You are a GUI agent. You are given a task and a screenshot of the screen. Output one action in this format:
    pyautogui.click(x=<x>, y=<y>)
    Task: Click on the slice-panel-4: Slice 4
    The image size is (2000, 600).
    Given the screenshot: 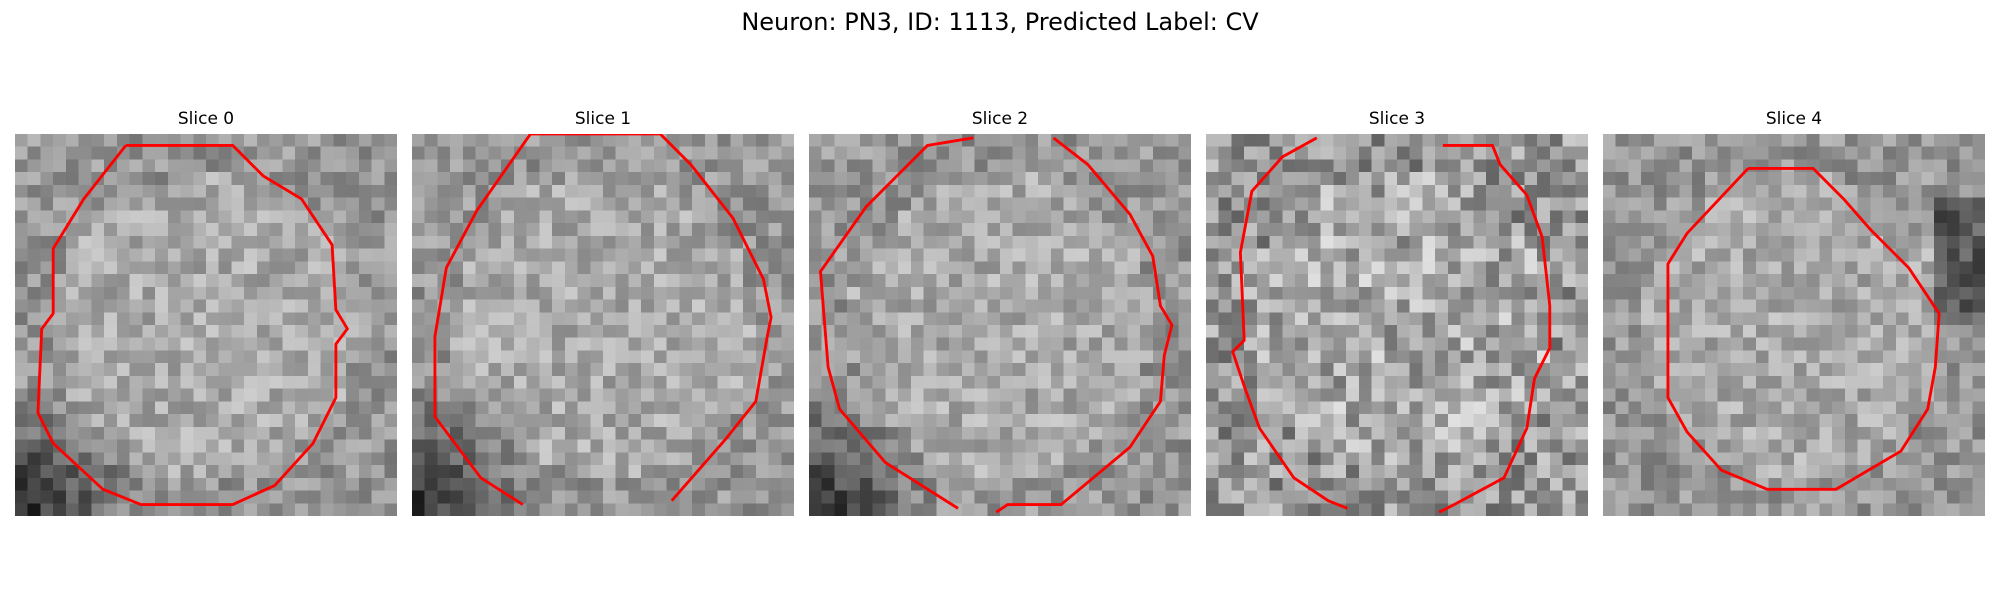 What is the action you would take?
    pyautogui.click(x=1794, y=313)
    